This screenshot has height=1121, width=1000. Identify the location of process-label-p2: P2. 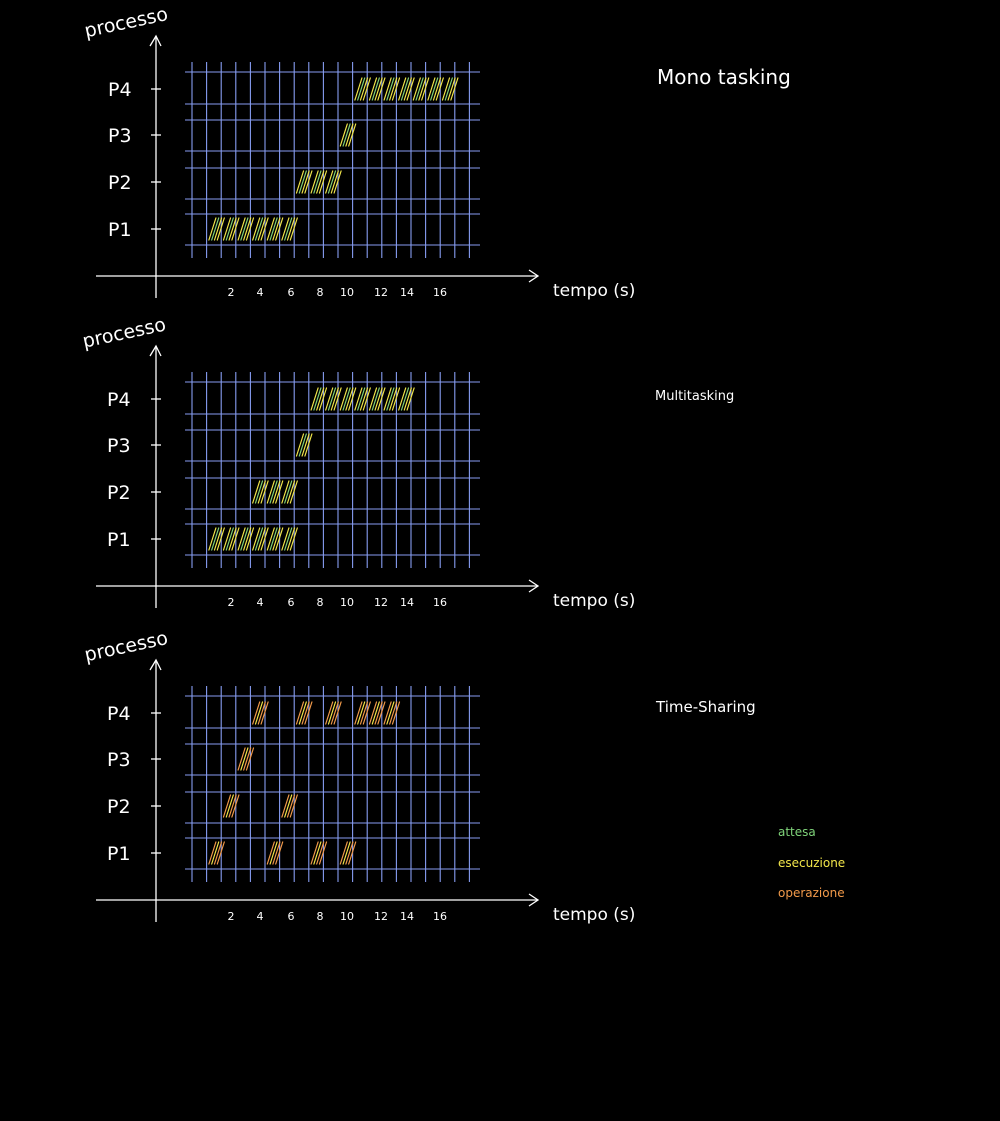
(119, 807).